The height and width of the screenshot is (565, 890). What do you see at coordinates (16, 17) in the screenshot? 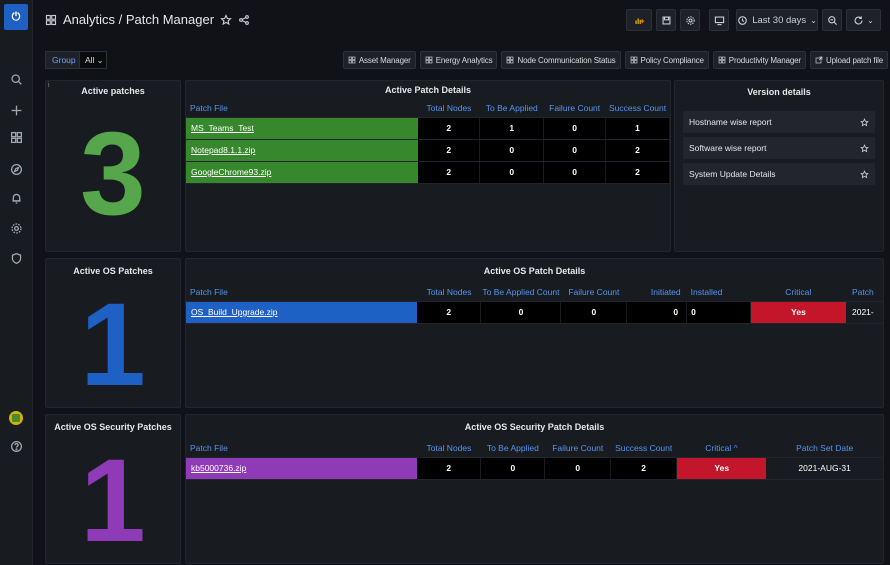
I see `grafana-logo: ⏻` at bounding box center [16, 17].